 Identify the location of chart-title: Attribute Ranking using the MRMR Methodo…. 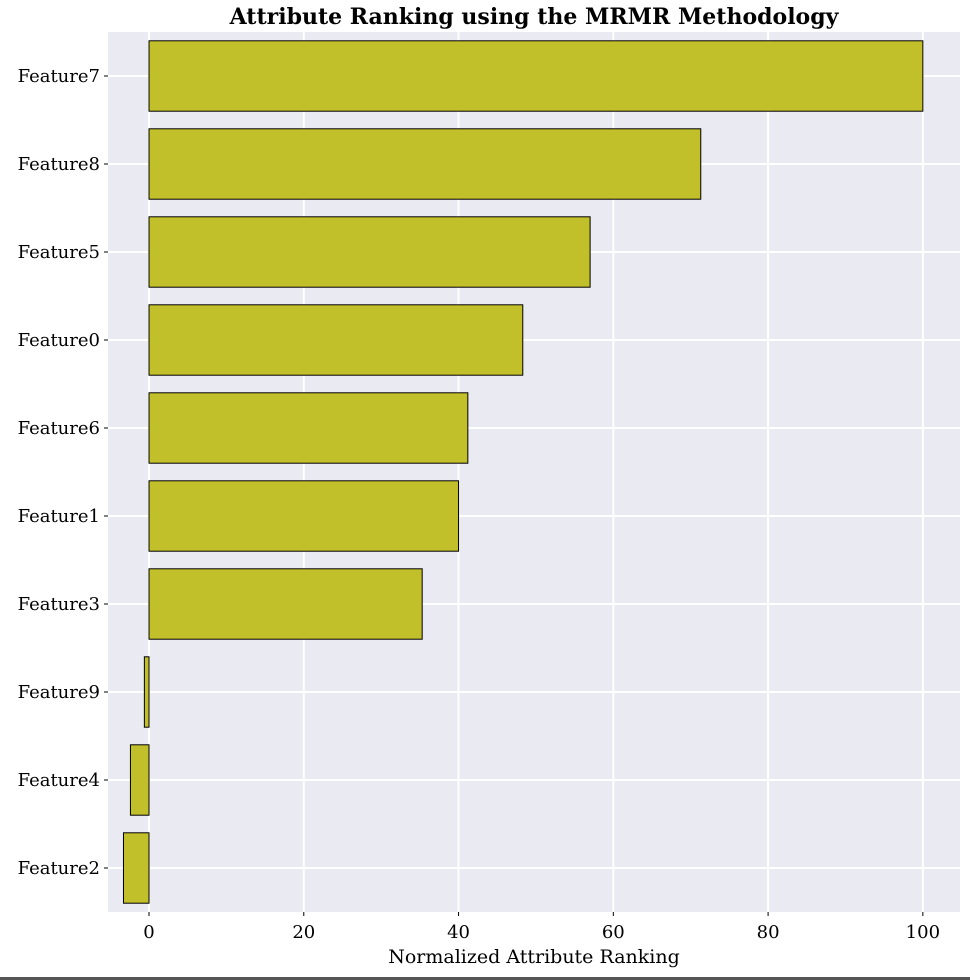
(534, 17).